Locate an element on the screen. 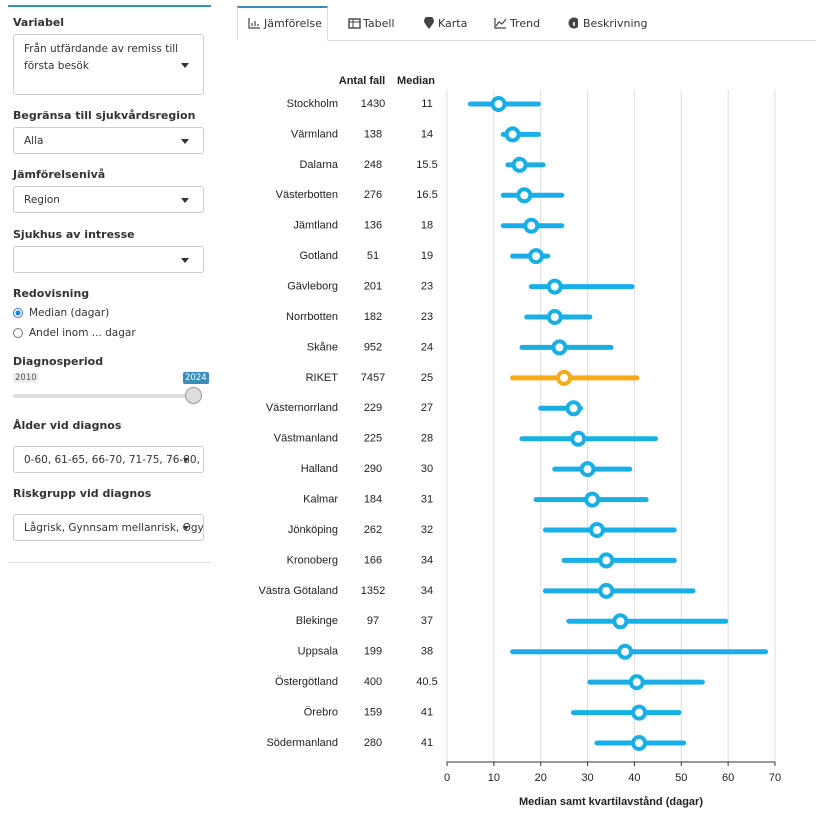  age-select: 0-60, 61-65, 66-70, 71-75, 76-80, >8 is located at coordinates (108, 459).